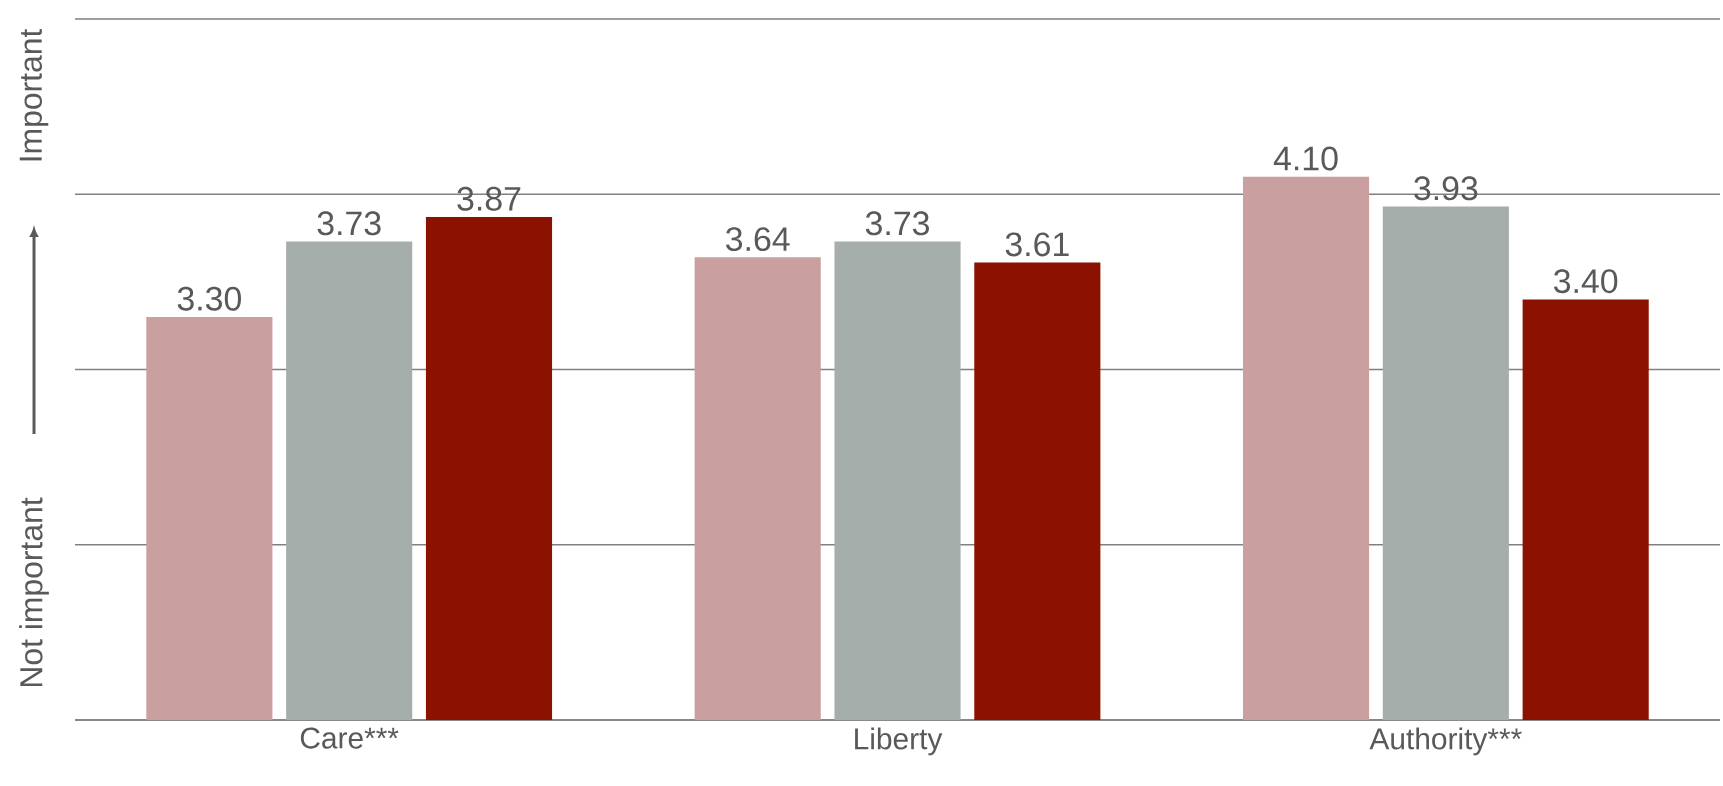  I want to click on x-tick-label: Authority***, so click(1445, 741).